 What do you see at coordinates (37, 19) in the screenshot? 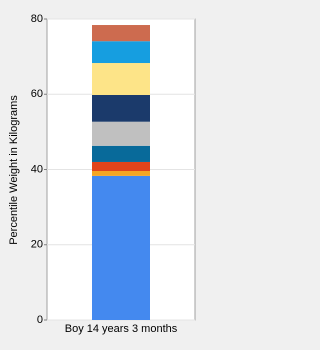
I see `y-tick-label: 80` at bounding box center [37, 19].